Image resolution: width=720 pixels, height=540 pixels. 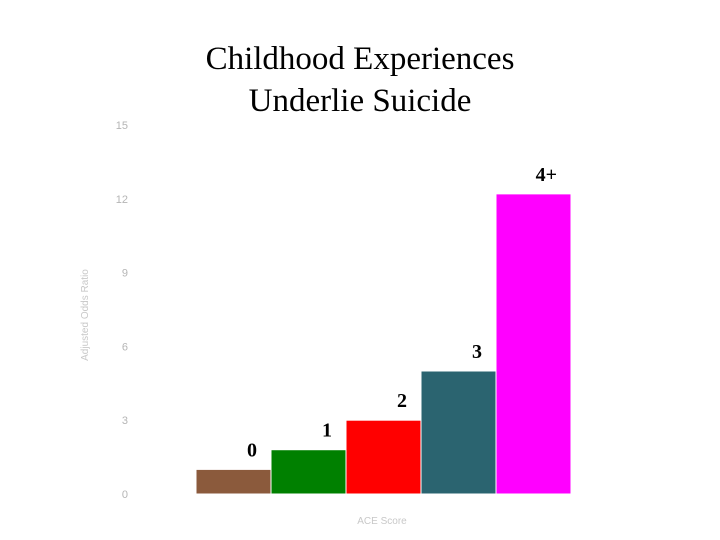 I want to click on x-axis-label: ACE Score, so click(x=382, y=521).